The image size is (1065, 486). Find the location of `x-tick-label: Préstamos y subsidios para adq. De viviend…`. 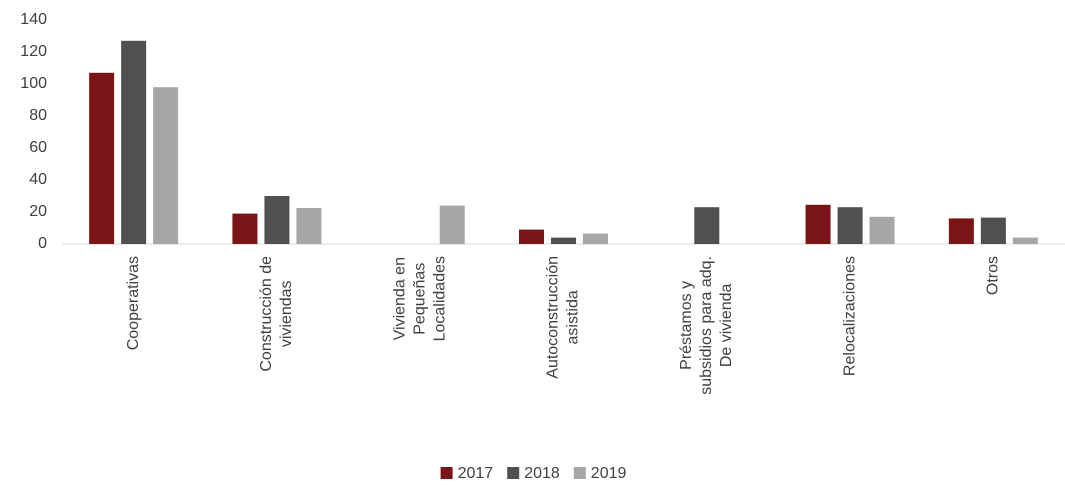

x-tick-label: Préstamos y subsidios para adq. De viviend… is located at coordinates (706, 325).